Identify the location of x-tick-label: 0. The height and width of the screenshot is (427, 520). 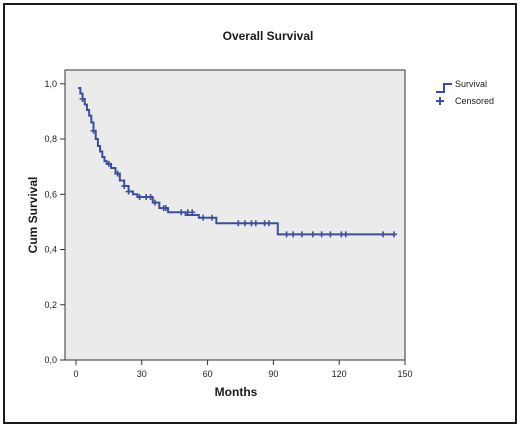
(75, 374).